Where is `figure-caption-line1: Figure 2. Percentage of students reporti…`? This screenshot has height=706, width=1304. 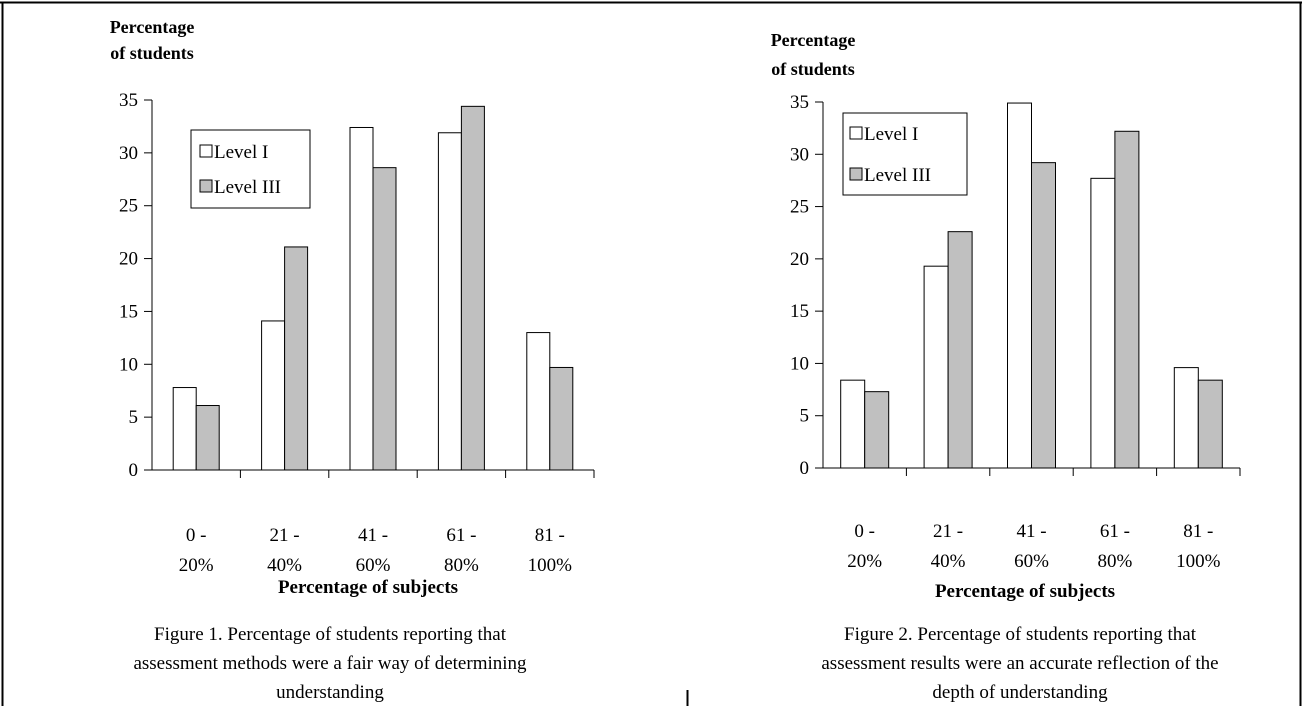
figure-caption-line1: Figure 2. Percentage of students reporti… is located at coordinates (1020, 634).